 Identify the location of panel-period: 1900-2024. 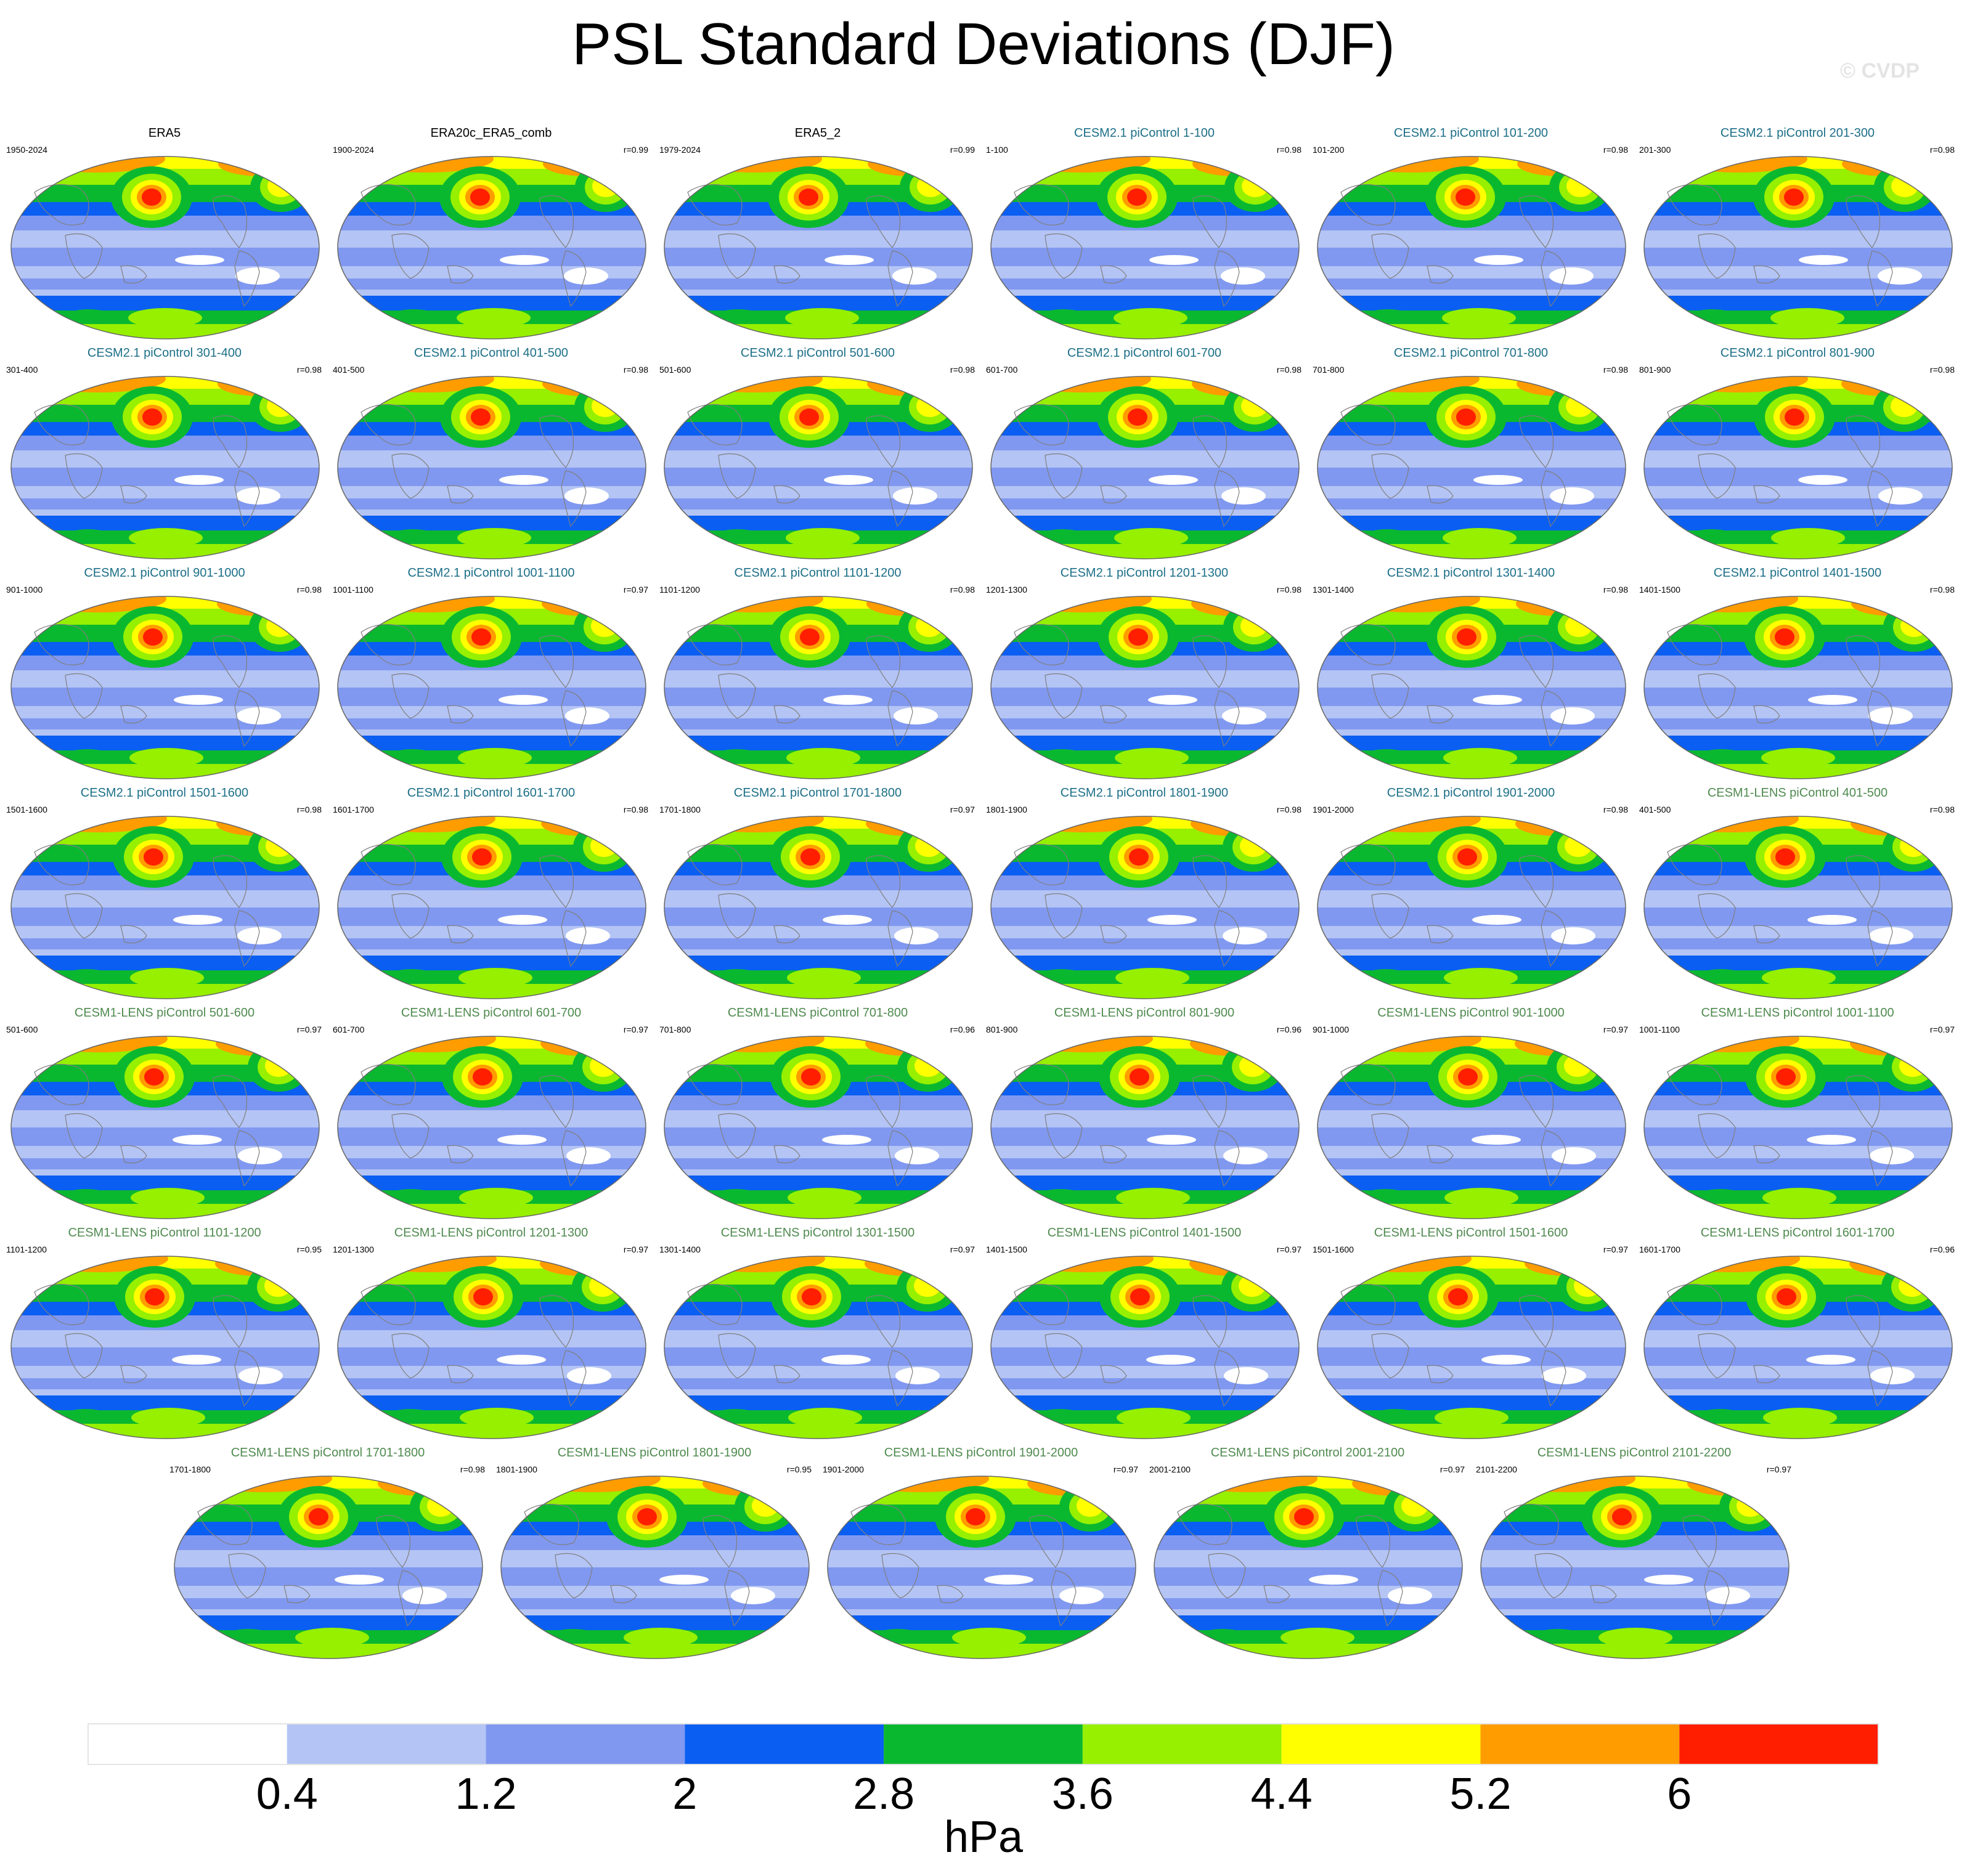
(354, 150).